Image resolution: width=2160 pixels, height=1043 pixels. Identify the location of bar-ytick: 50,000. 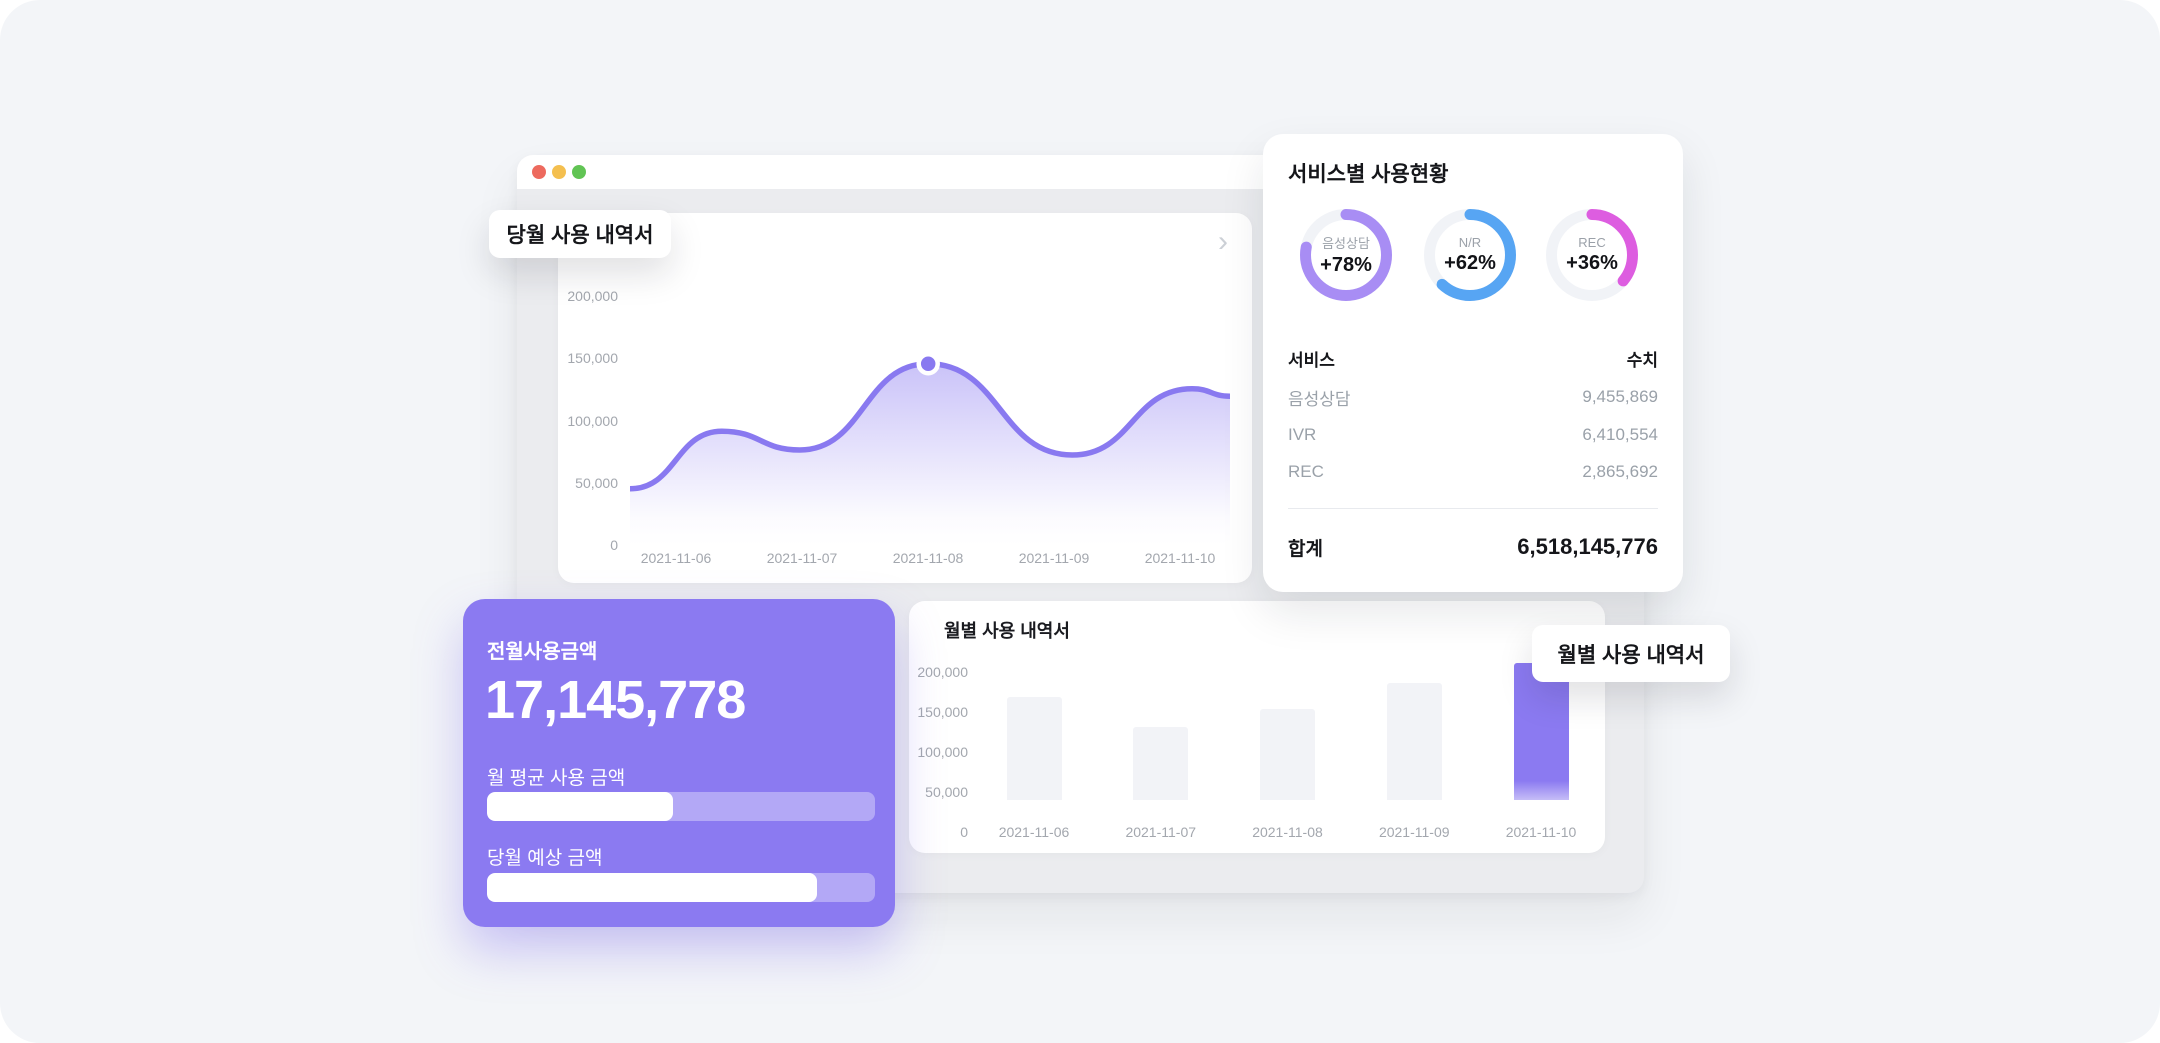
(946, 792).